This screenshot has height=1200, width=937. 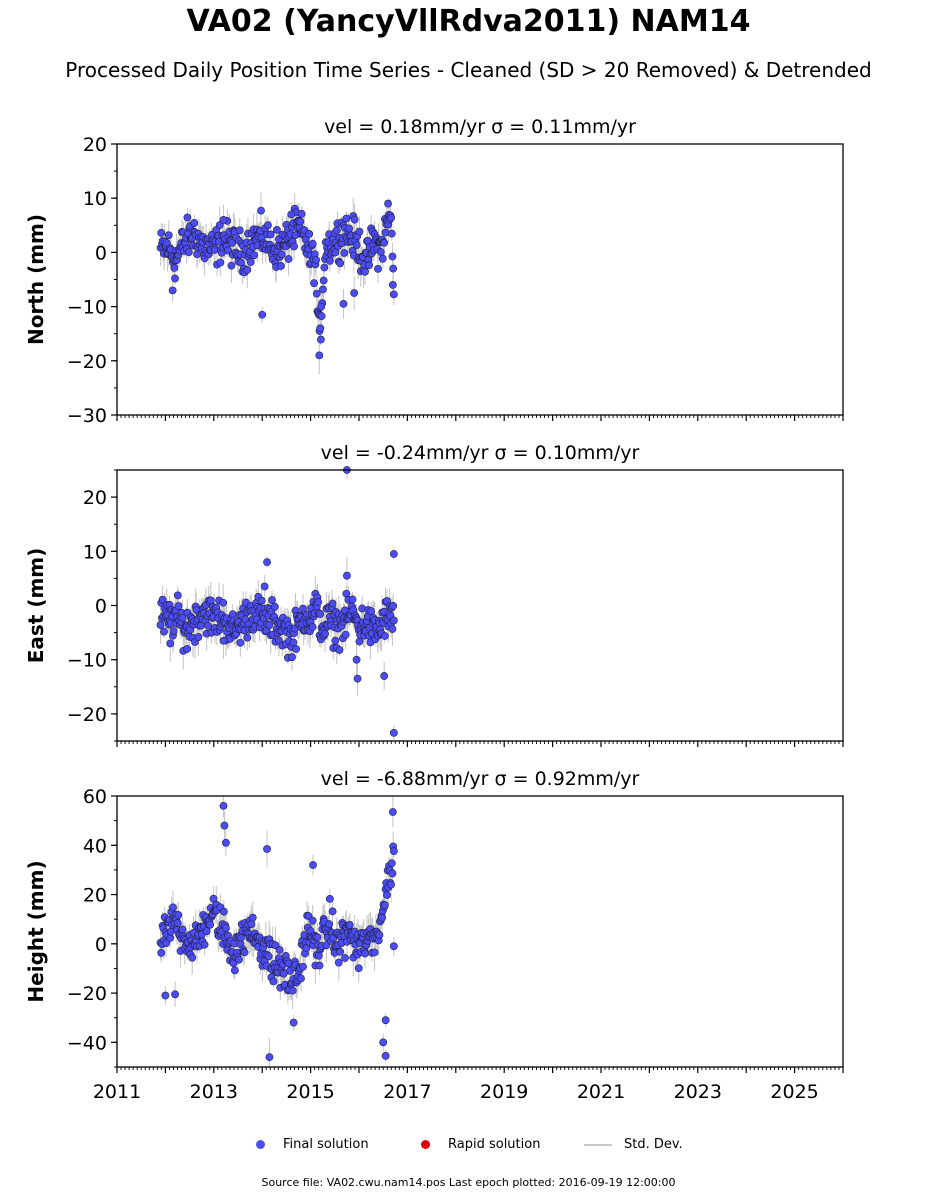 What do you see at coordinates (601, 1092) in the screenshot?
I see `x-tick-label: 2021` at bounding box center [601, 1092].